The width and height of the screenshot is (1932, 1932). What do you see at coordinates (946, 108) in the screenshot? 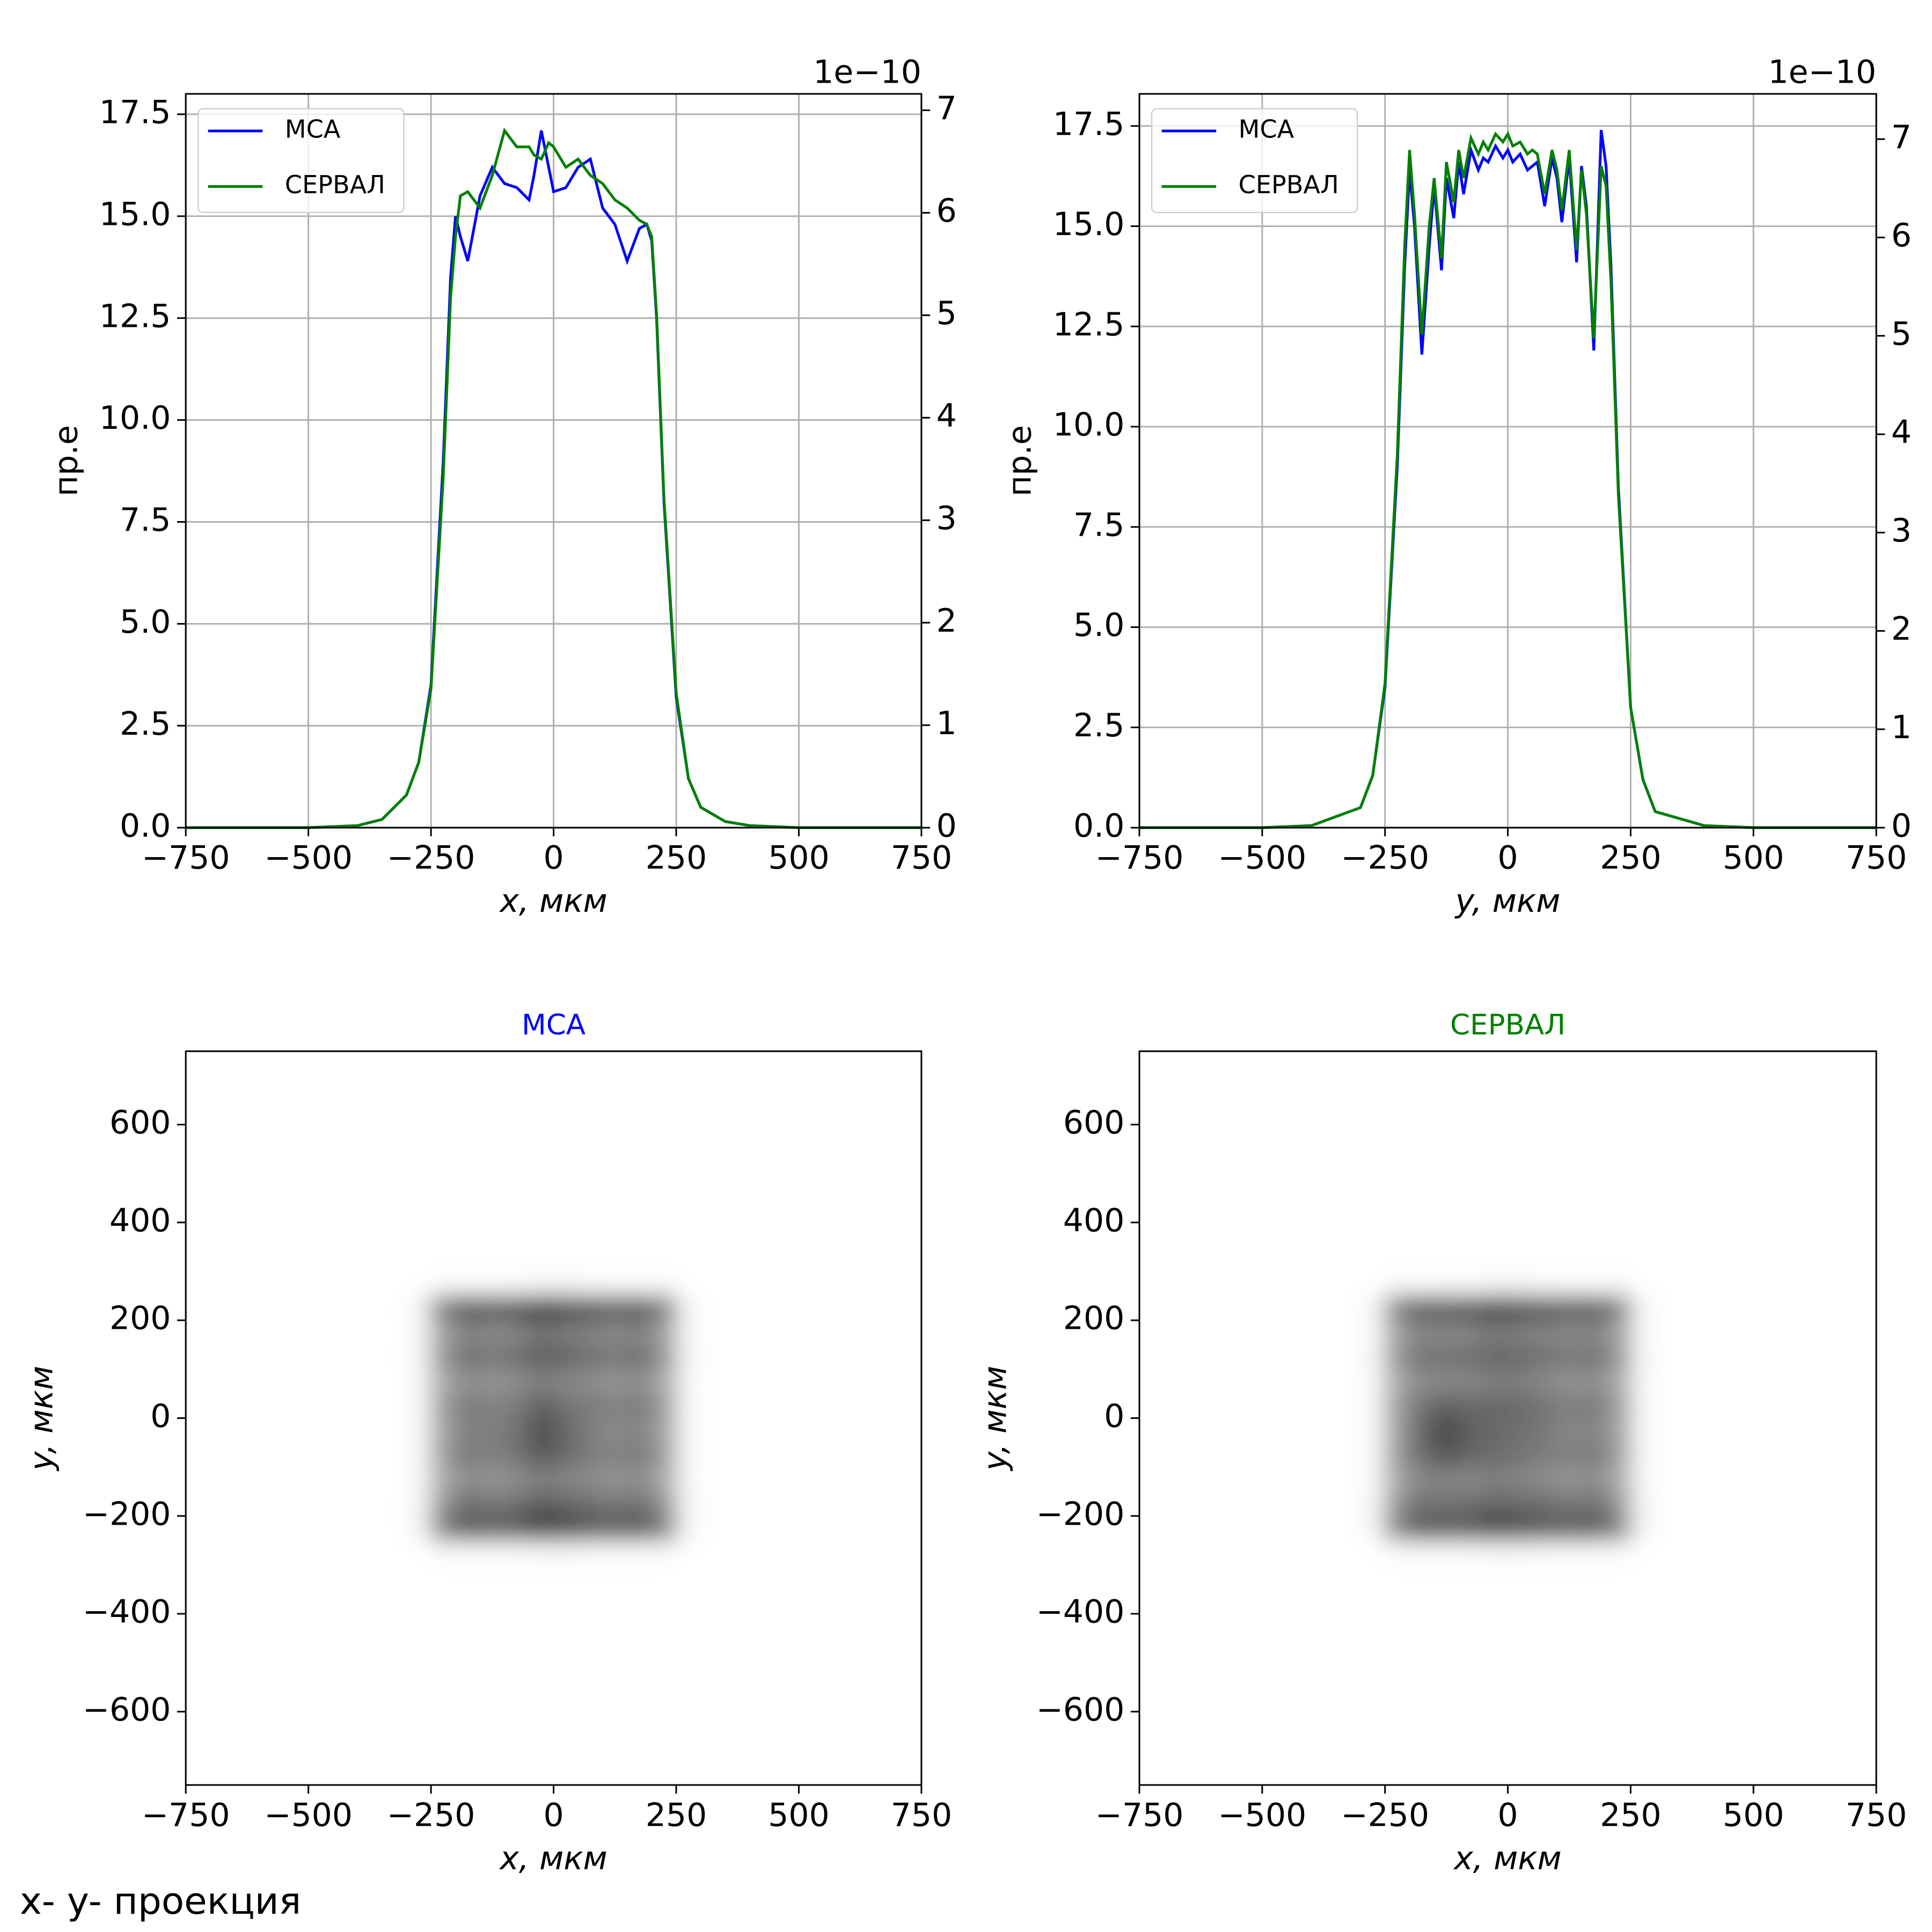
I see `y2-tick-label: 7` at bounding box center [946, 108].